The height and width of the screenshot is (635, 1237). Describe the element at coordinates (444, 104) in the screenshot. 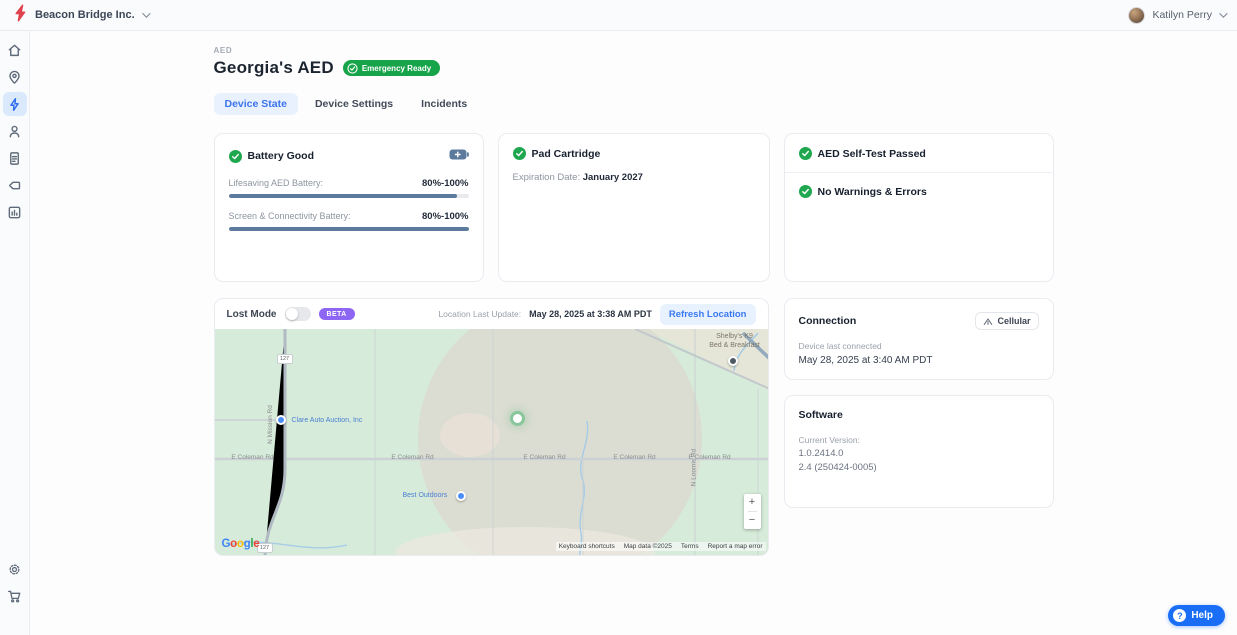

I see `tab-incidents: Incidents` at that location.